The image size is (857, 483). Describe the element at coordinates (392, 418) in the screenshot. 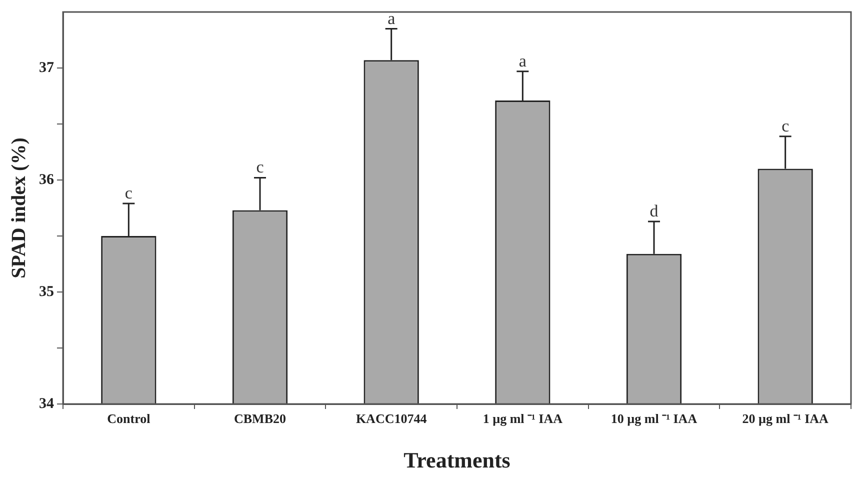

I see `x-tick-label: KACC10744` at that location.